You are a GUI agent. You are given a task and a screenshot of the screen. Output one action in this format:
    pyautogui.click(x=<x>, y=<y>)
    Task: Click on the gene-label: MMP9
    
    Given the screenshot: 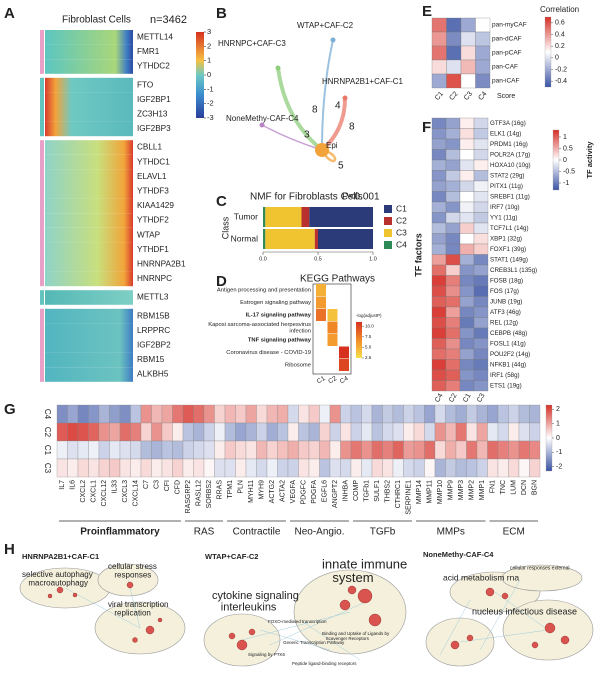 What is the action you would take?
    pyautogui.click(x=451, y=490)
    